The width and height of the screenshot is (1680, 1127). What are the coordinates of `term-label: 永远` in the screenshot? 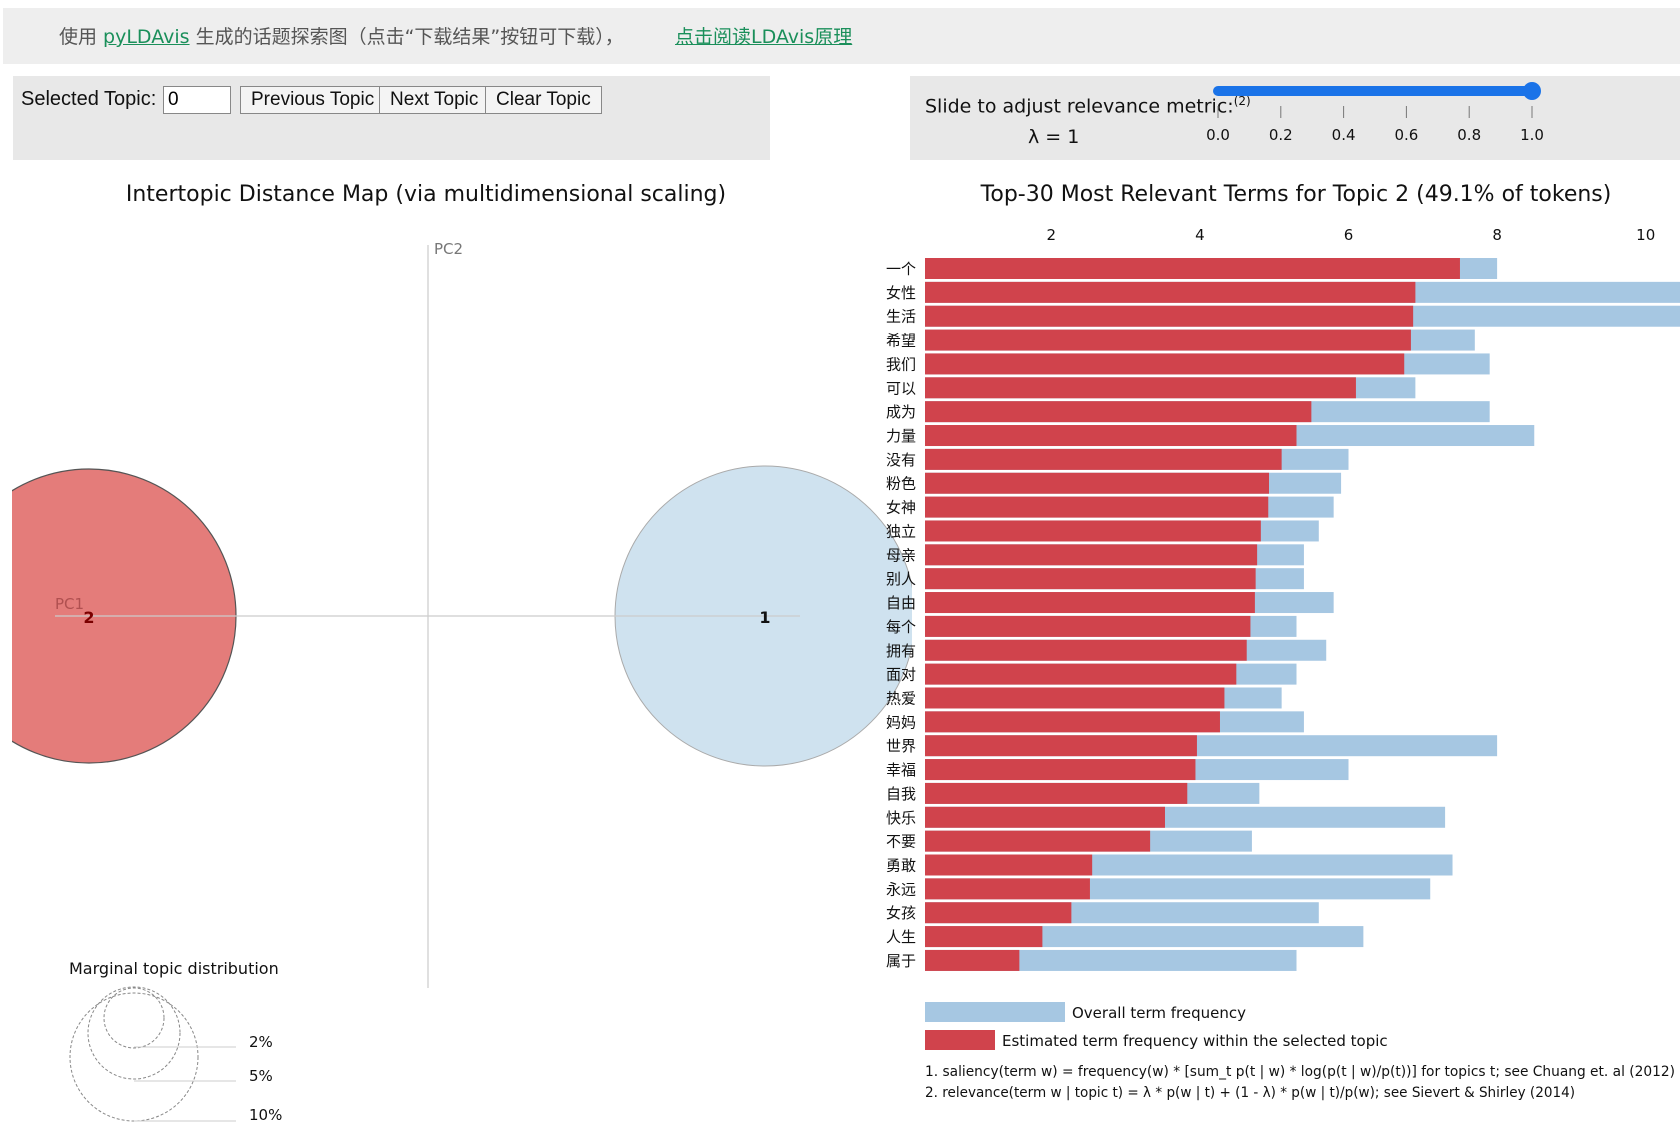 It's located at (901, 889).